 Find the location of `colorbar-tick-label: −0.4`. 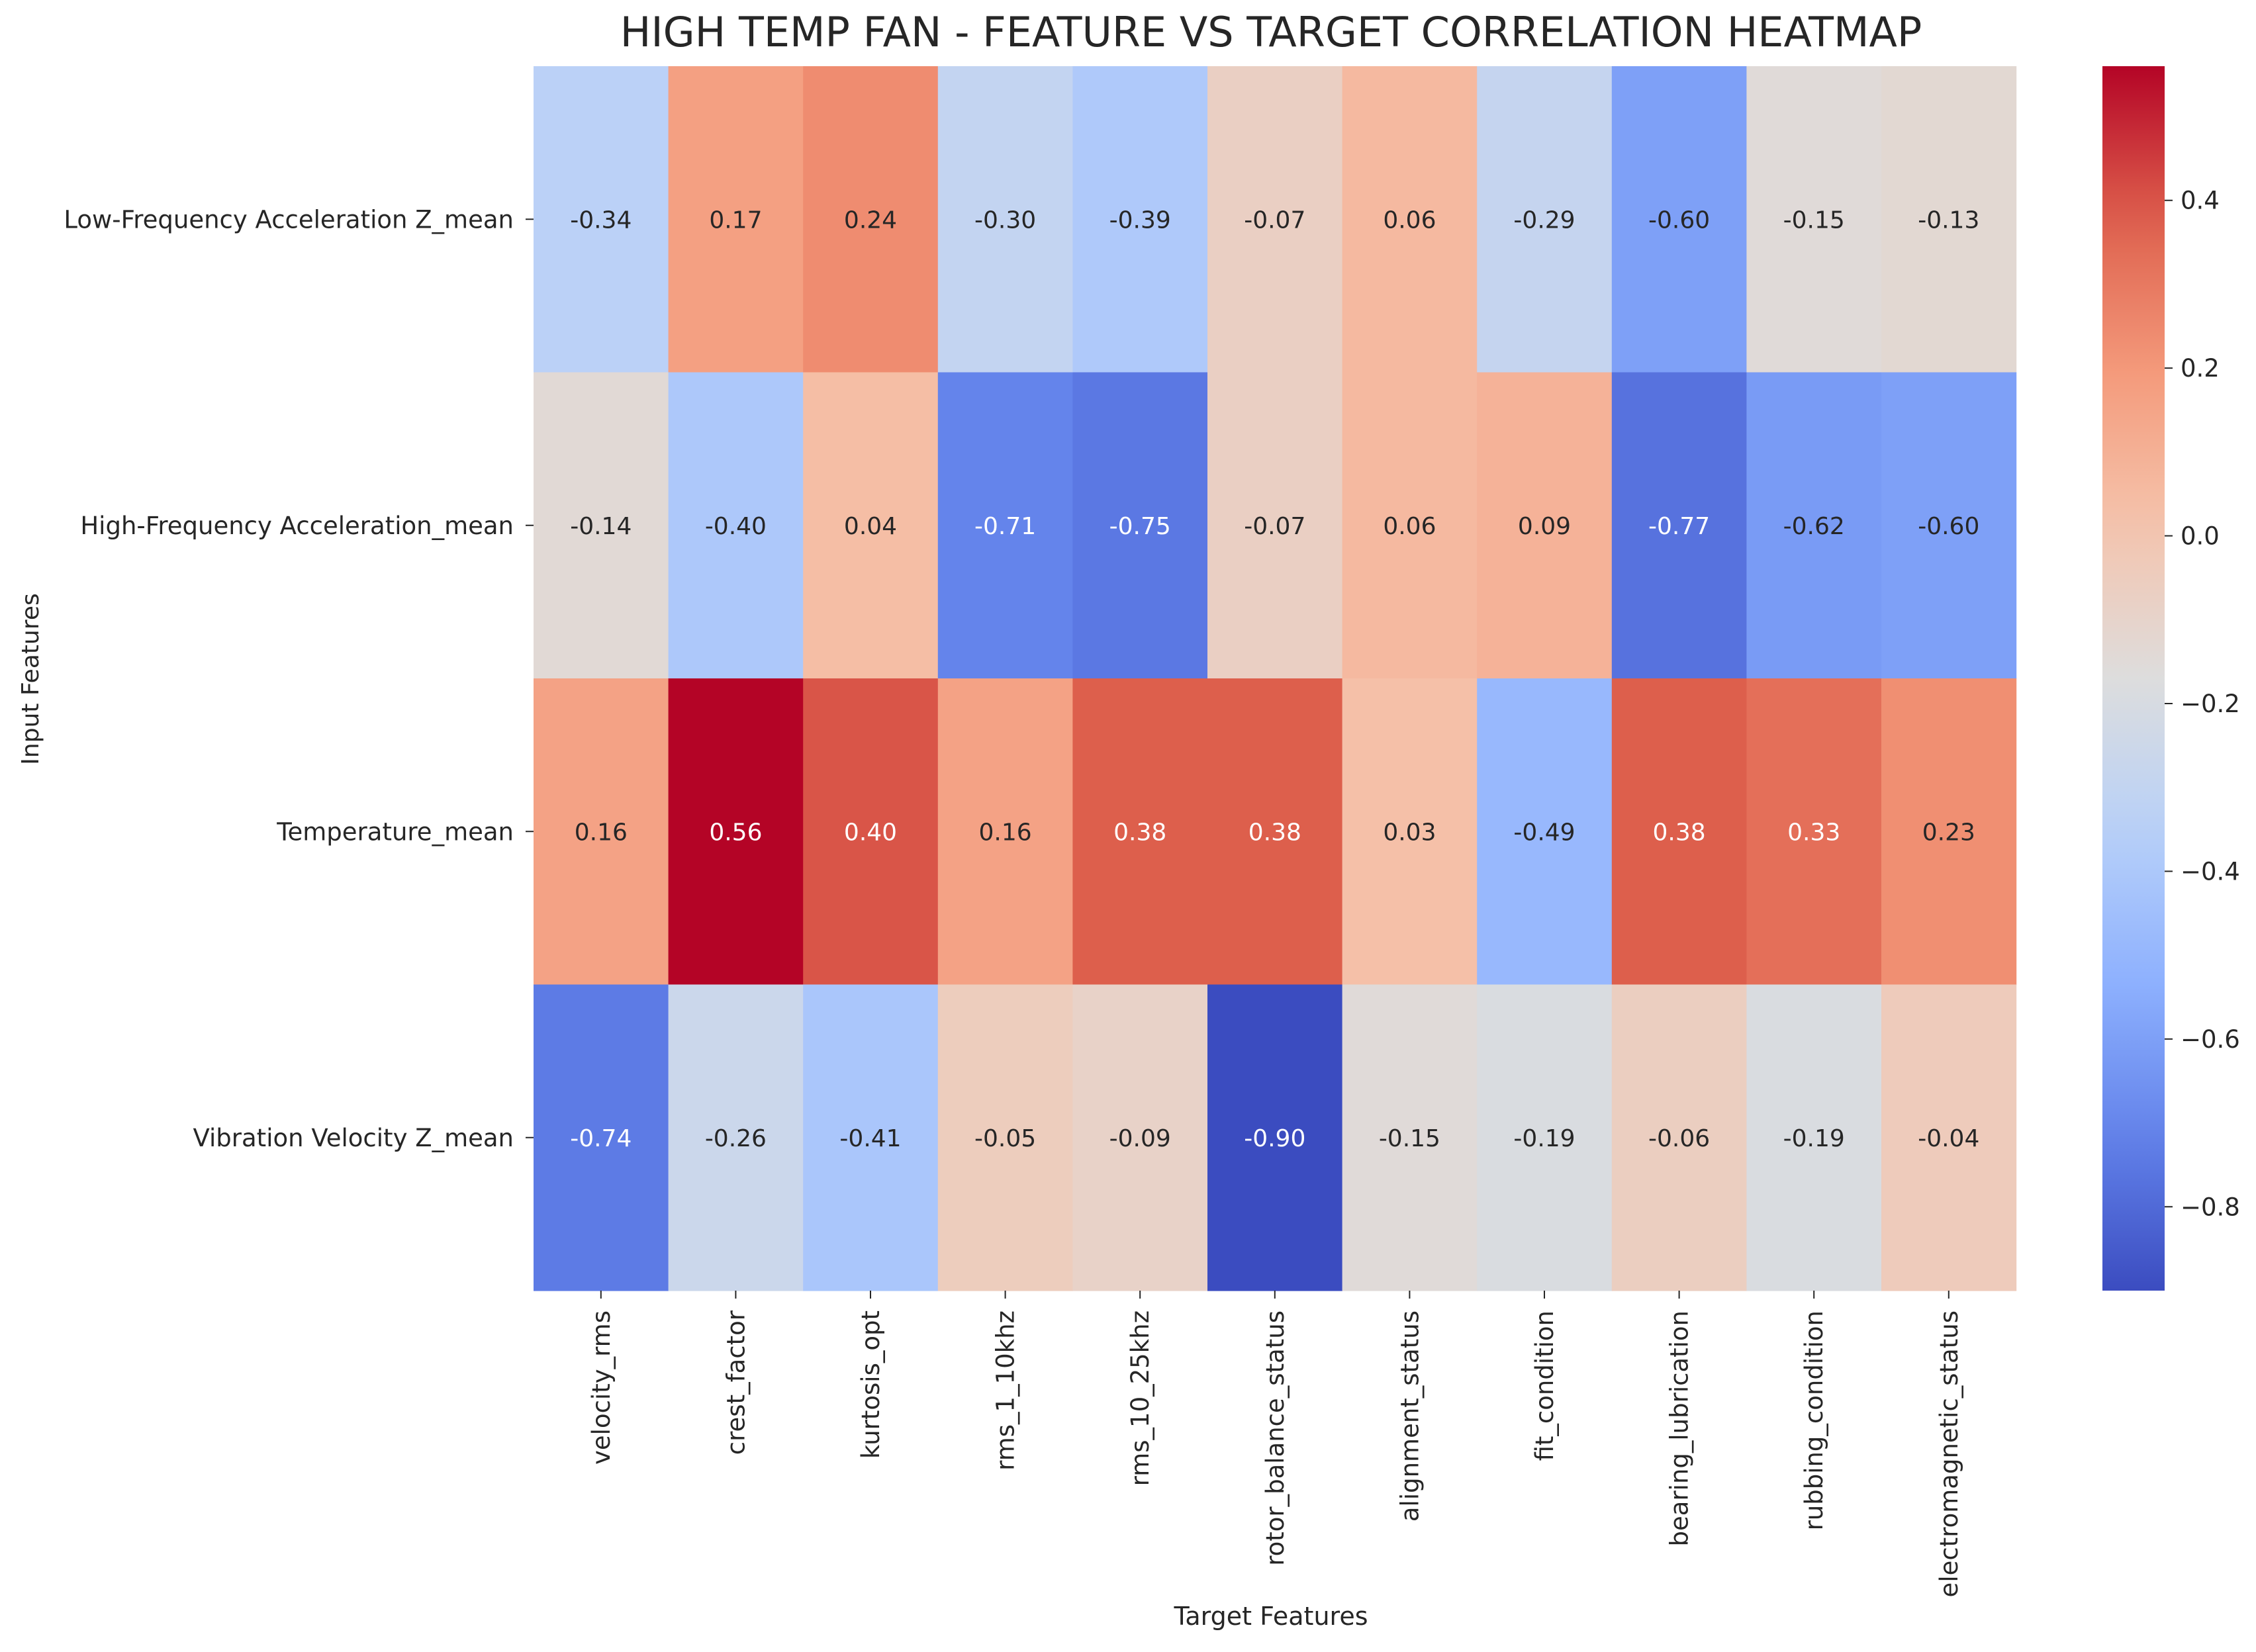

colorbar-tick-label: −0.4 is located at coordinates (2210, 871).